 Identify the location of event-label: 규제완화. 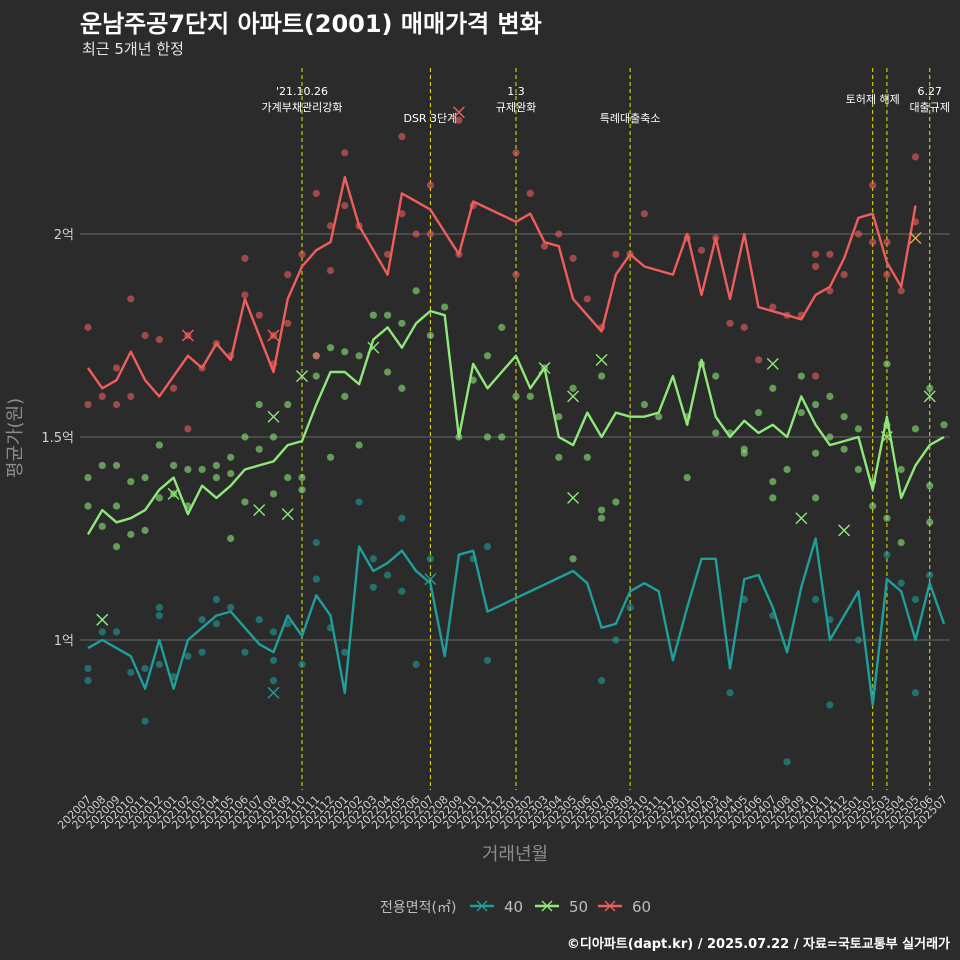
(516, 107).